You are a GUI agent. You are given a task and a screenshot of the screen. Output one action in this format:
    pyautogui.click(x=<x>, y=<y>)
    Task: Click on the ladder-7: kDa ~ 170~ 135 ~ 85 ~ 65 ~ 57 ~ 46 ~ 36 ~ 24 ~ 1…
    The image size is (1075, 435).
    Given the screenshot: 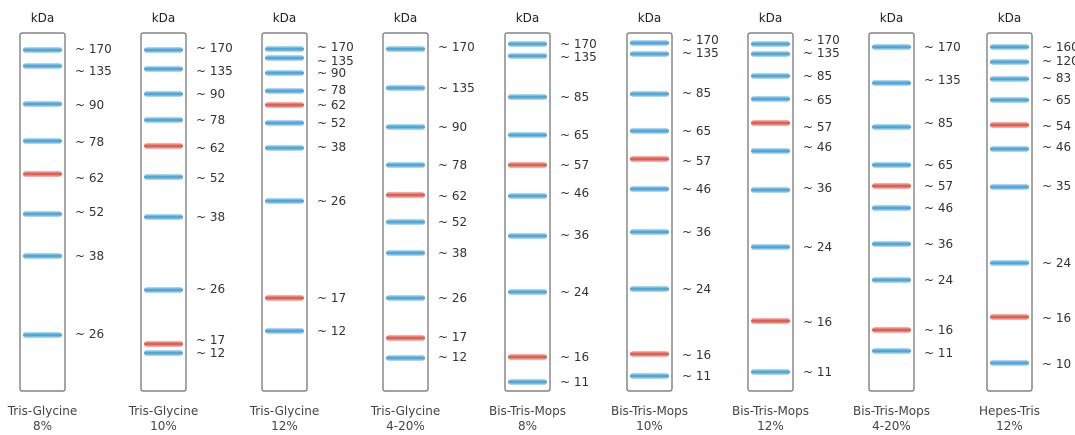 What is the action you would take?
    pyautogui.click(x=786, y=222)
    